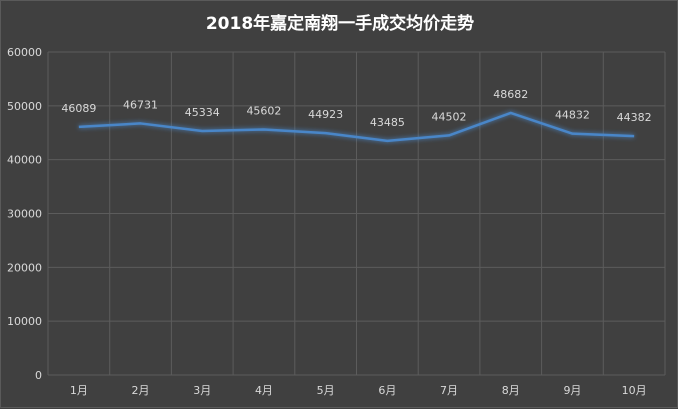 The image size is (678, 409). I want to click on x-tick-label: 8月, so click(511, 390).